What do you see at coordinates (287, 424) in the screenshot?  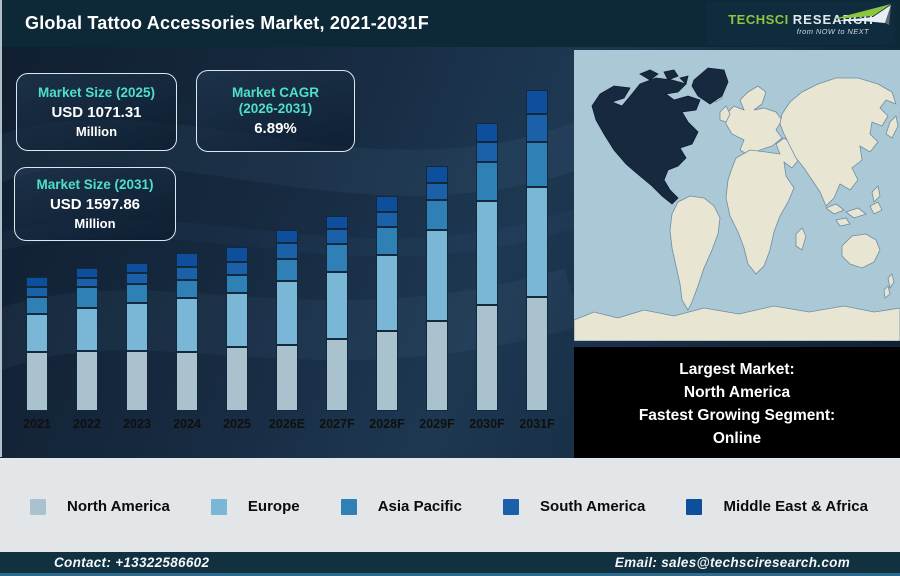 I see `x-axis-label-2026e: 2026E` at bounding box center [287, 424].